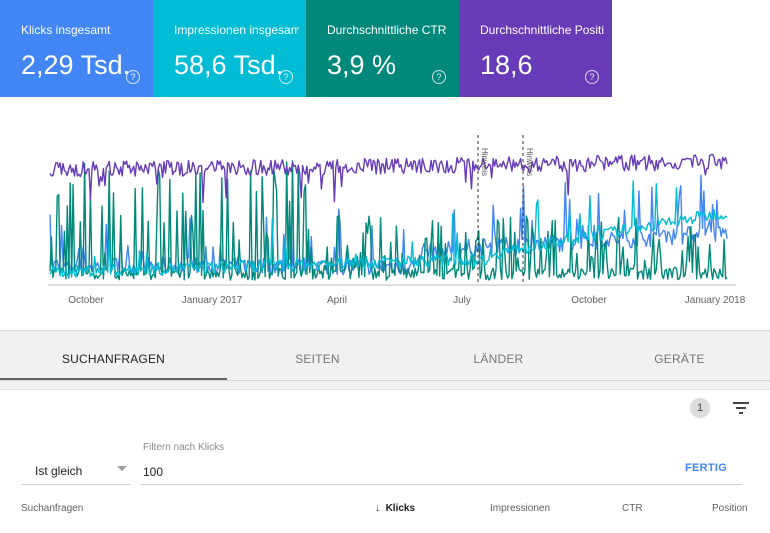 The height and width of the screenshot is (533, 770). Describe the element at coordinates (229, 65) in the screenshot. I see `metric-value: 58,6 Tsd.` at that location.